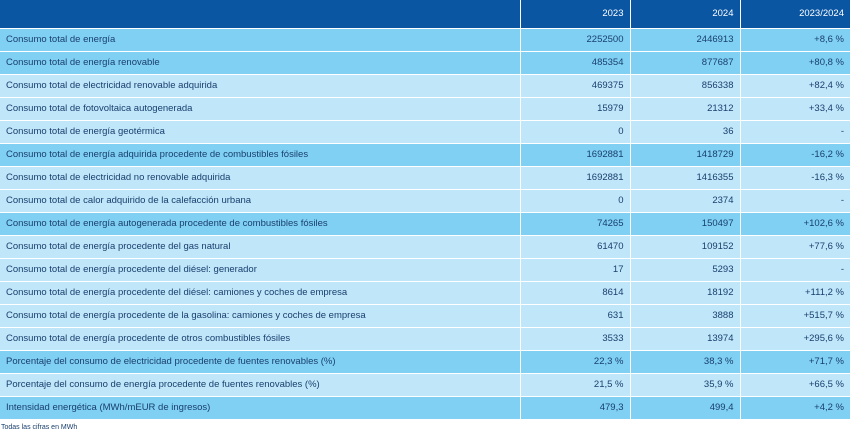  What do you see at coordinates (575, 14) in the screenshot?
I see `header-2023: 2023` at bounding box center [575, 14].